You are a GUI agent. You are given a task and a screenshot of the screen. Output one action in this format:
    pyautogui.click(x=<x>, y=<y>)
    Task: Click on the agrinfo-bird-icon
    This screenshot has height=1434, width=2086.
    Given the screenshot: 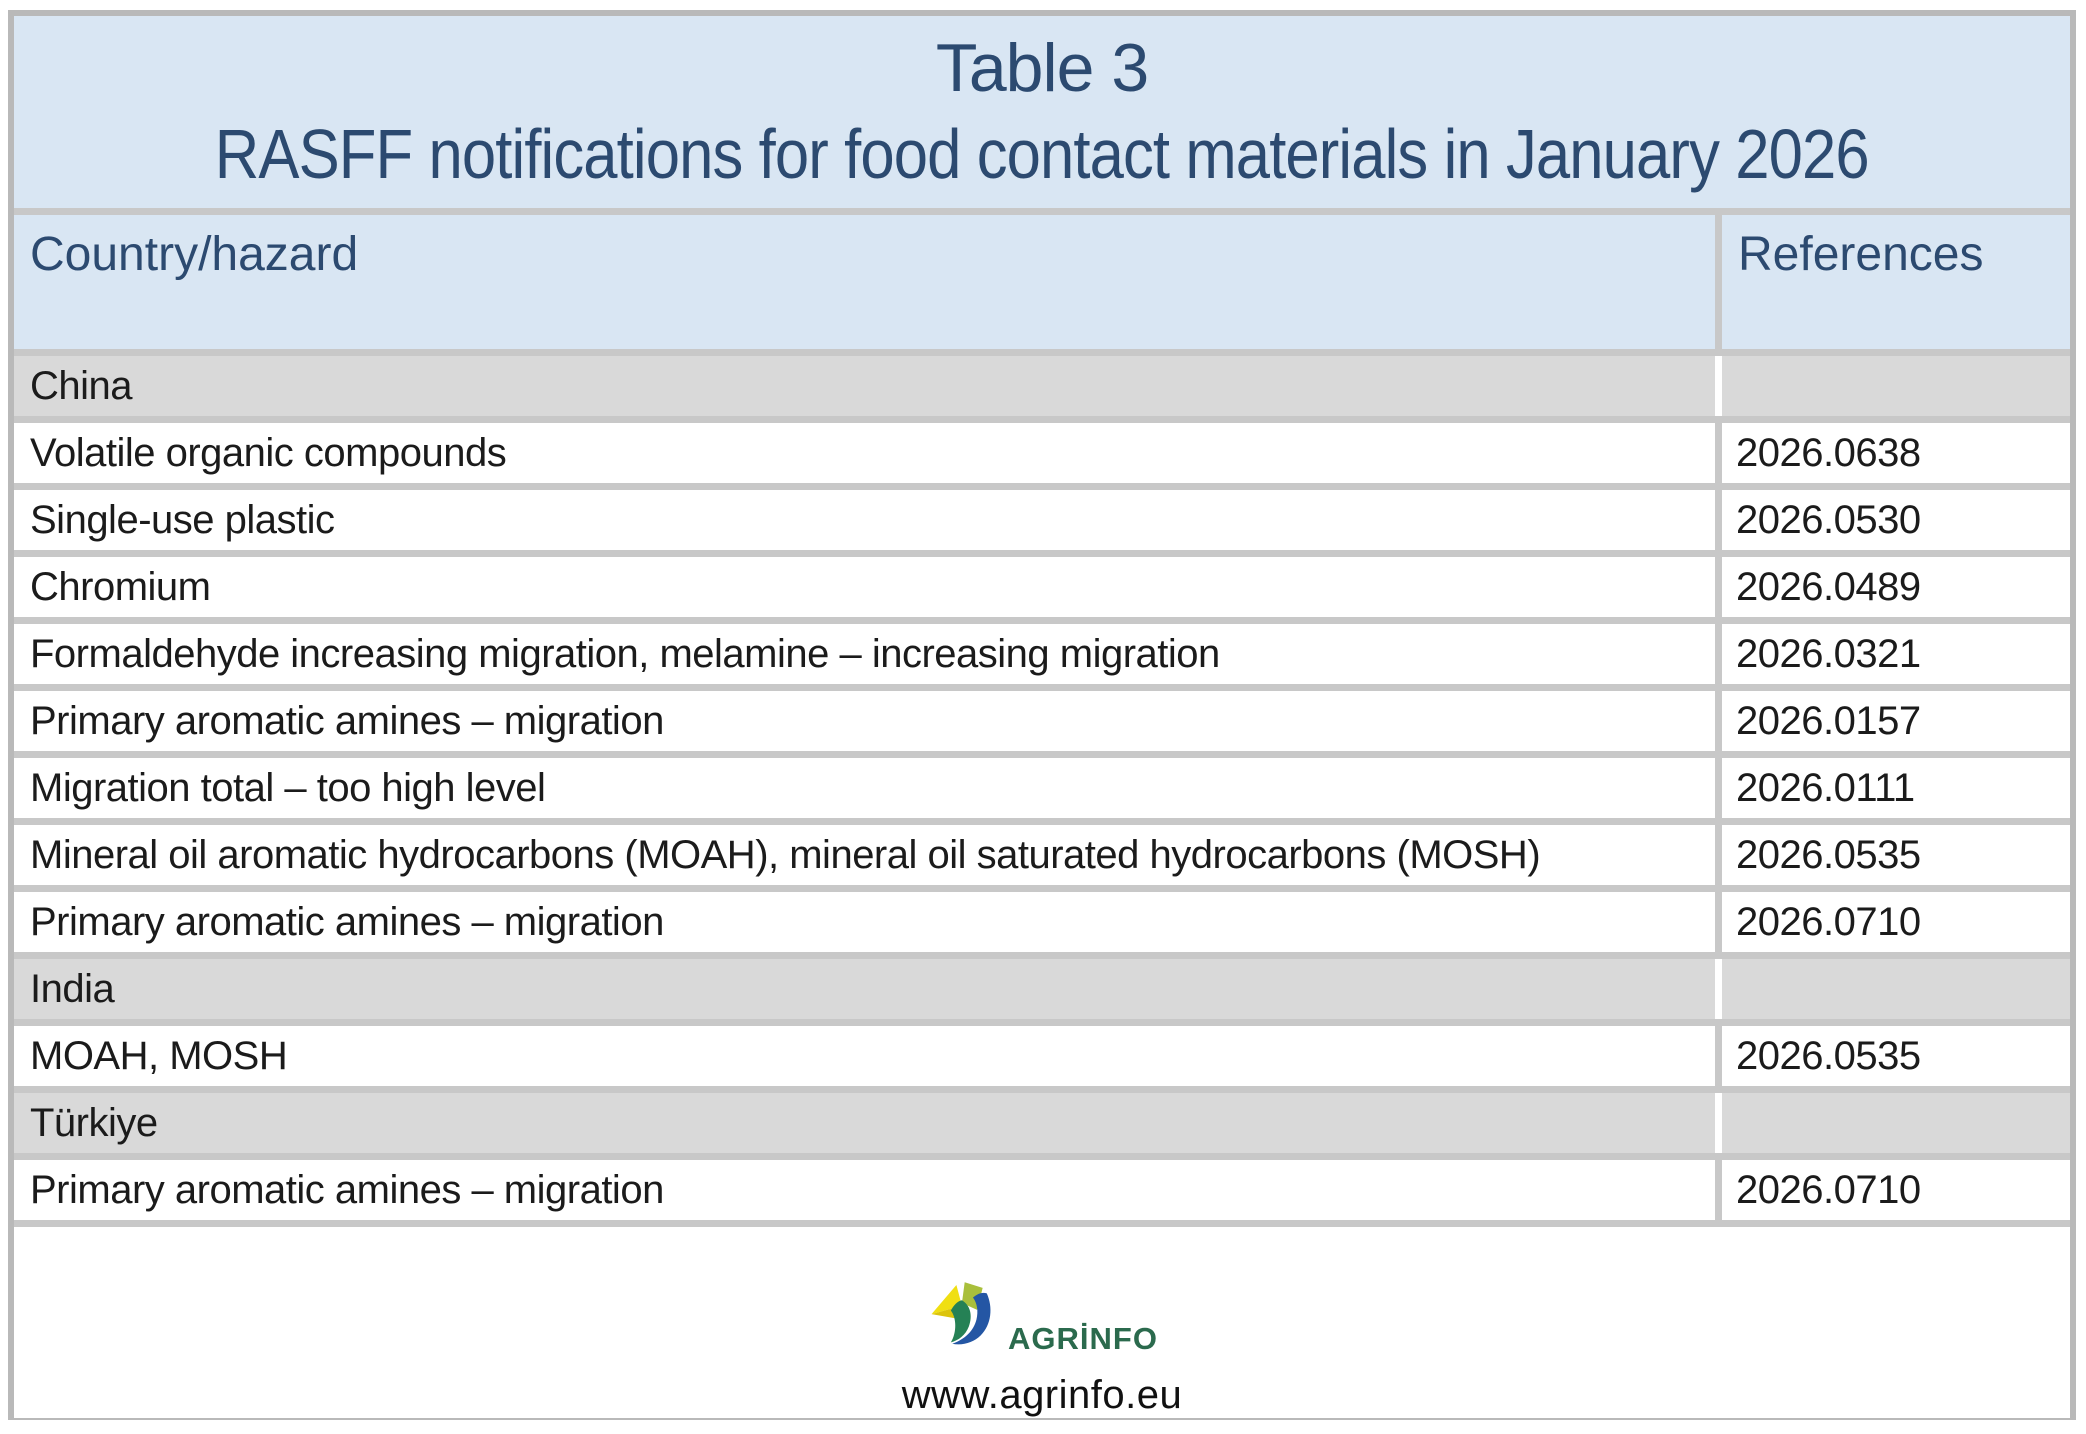 What is the action you would take?
    pyautogui.click(x=961, y=1313)
    